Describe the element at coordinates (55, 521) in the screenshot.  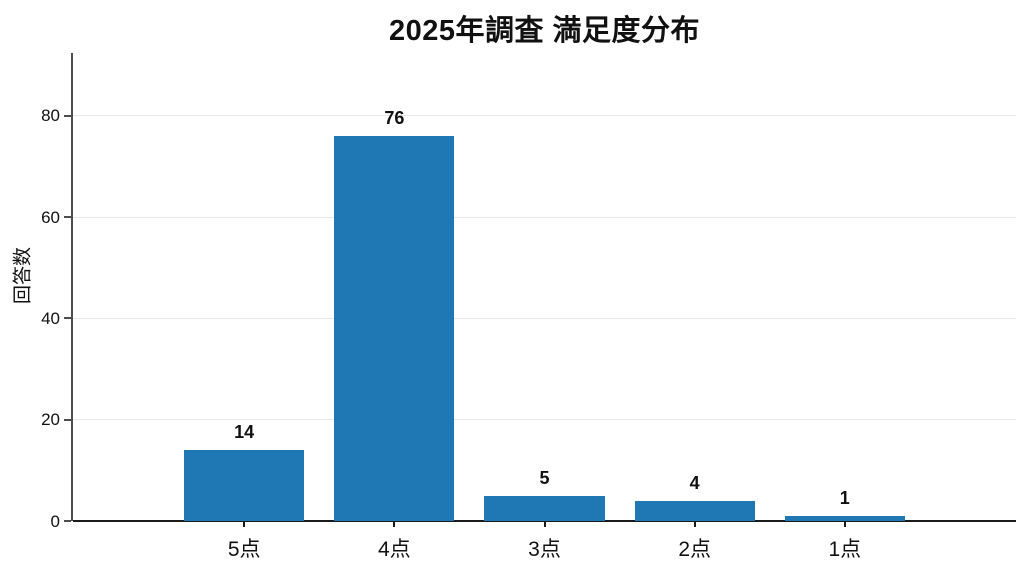
I see `y-tick-label: 0` at that location.